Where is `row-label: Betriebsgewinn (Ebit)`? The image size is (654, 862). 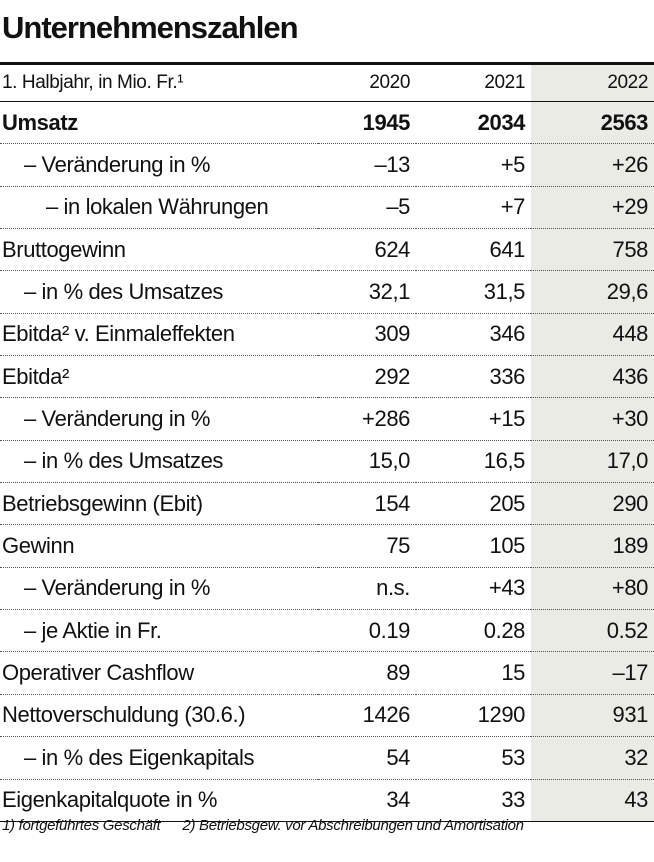
row-label: Betriebsgewinn (Ebit) is located at coordinates (159, 504).